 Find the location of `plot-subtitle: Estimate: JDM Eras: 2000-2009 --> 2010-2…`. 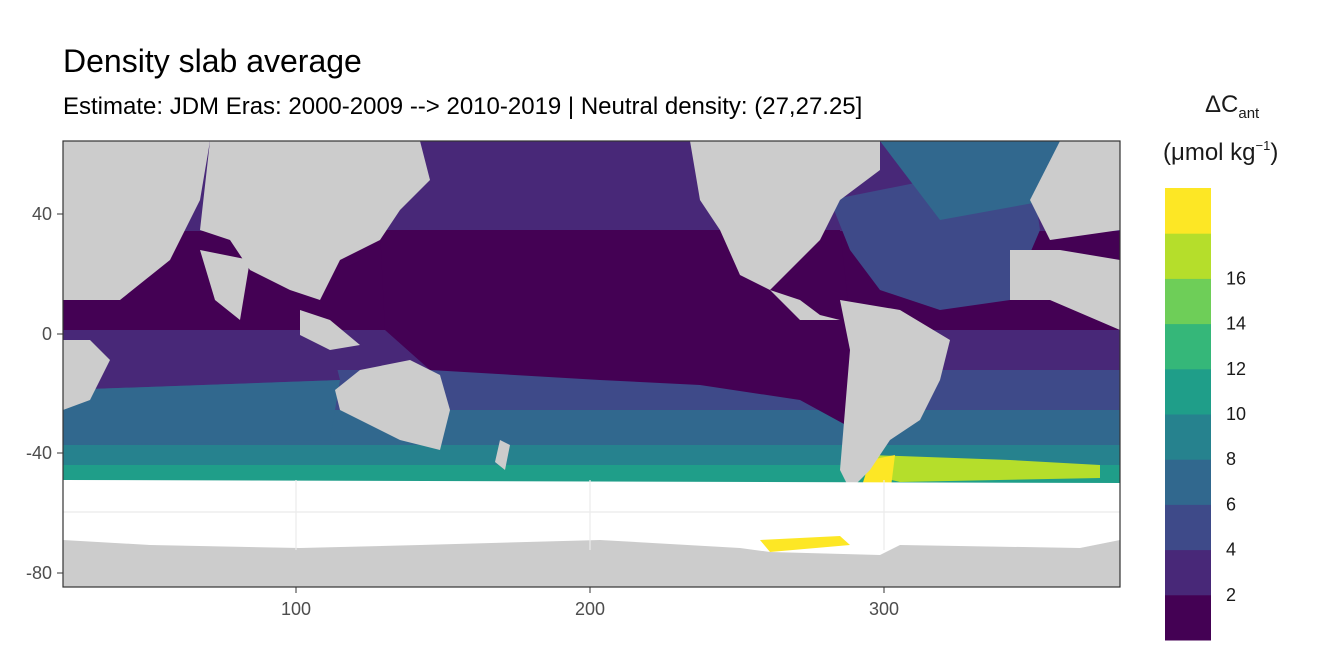

plot-subtitle: Estimate: JDM Eras: 2000-2009 --> 2010-2… is located at coordinates (463, 106).